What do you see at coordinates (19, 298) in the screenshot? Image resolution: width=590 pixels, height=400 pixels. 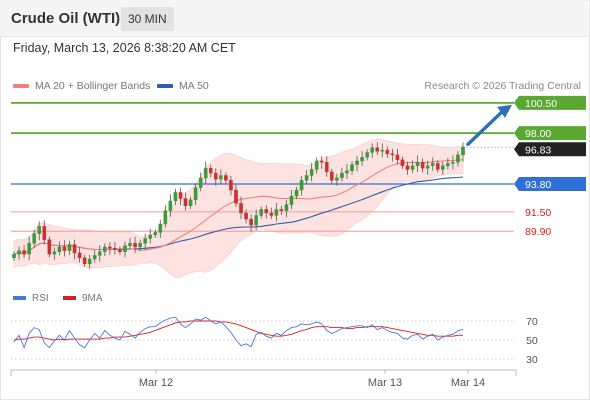 I see `rsi-swatch` at bounding box center [19, 298].